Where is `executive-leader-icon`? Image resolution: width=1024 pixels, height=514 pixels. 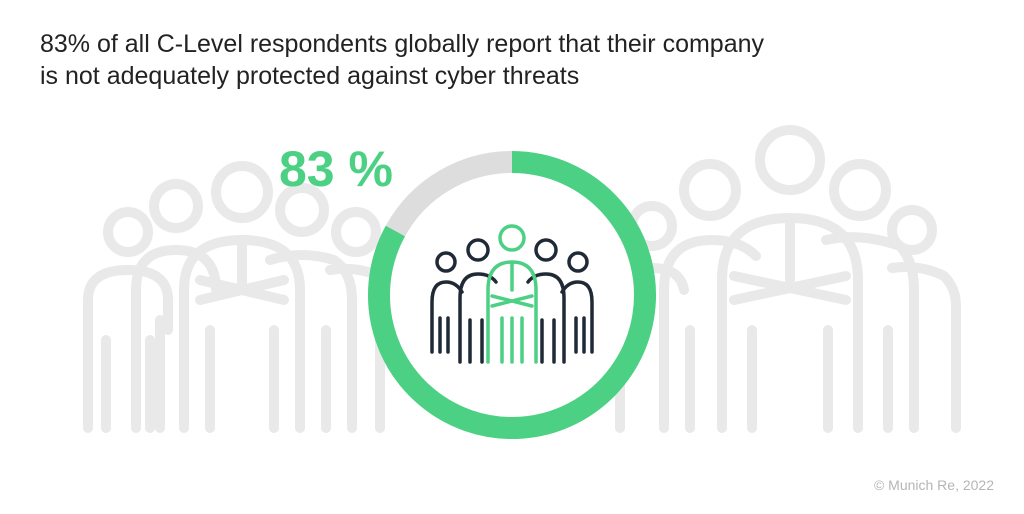 executive-leader-icon is located at coordinates (512, 294).